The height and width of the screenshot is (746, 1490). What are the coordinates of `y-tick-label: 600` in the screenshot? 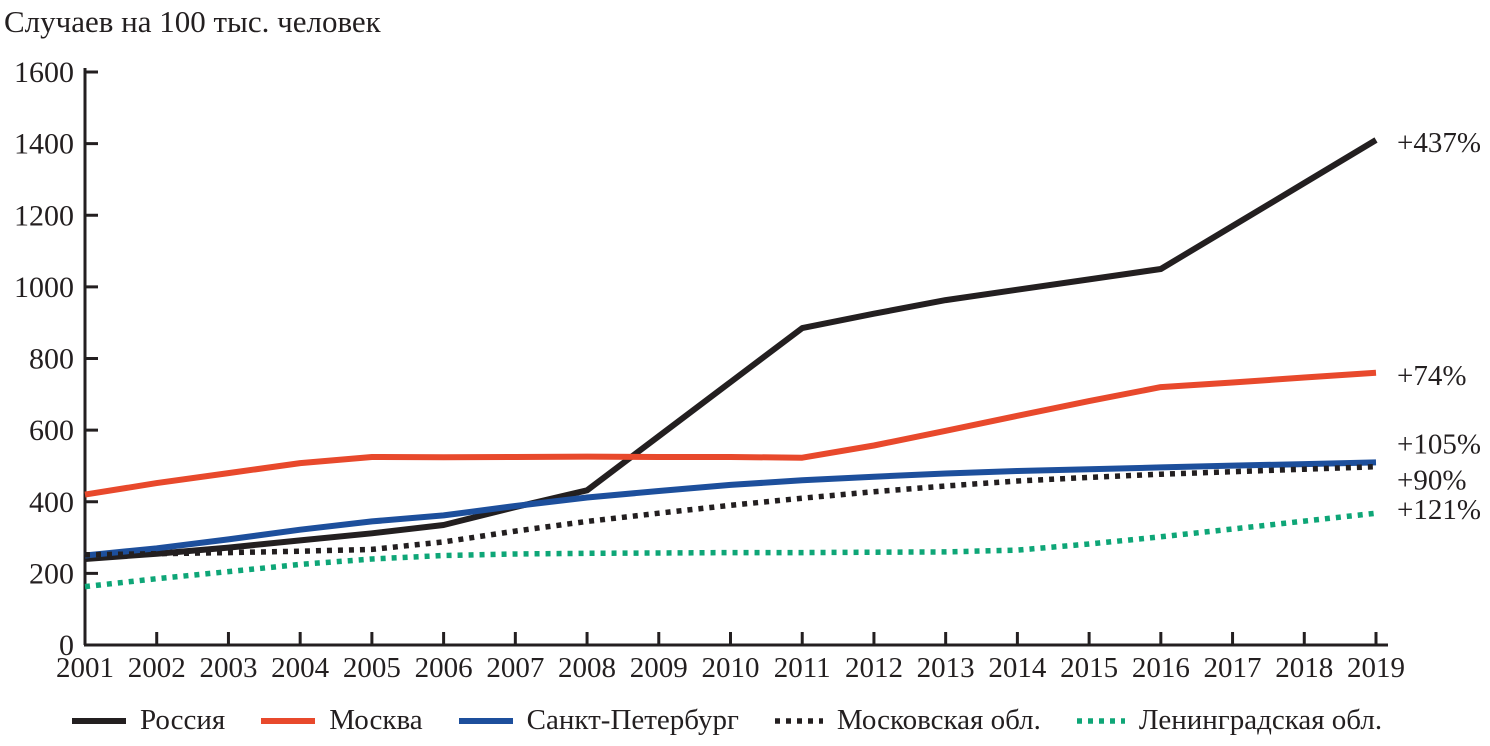 It's located at (51, 430).